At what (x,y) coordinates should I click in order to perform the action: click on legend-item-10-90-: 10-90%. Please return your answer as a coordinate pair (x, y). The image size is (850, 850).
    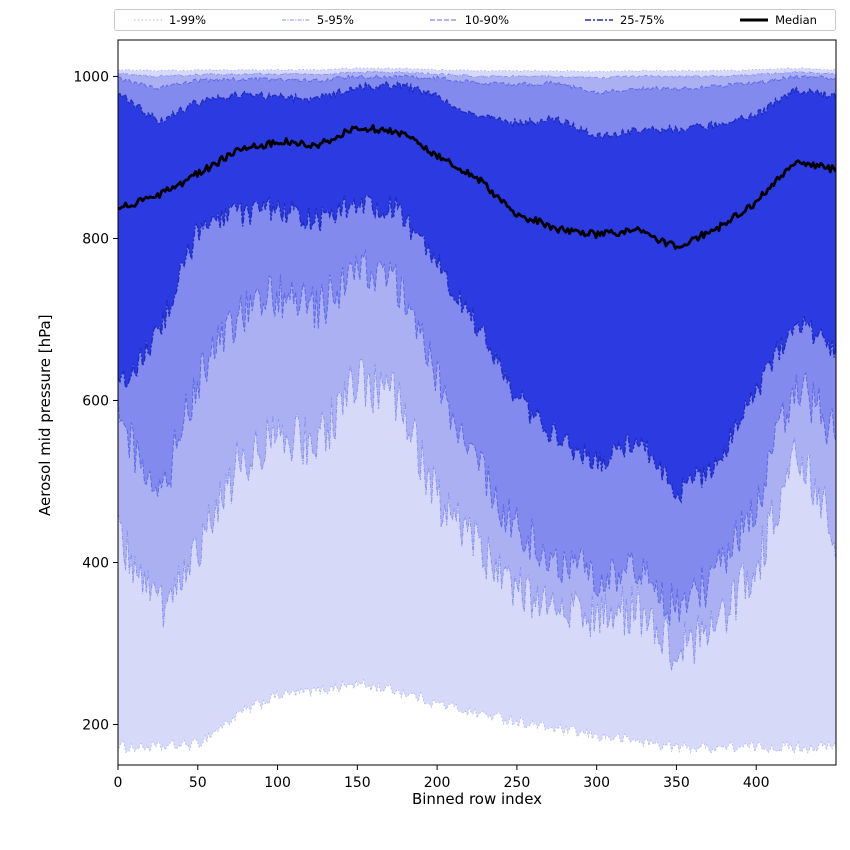
    Looking at the image, I should click on (469, 20).